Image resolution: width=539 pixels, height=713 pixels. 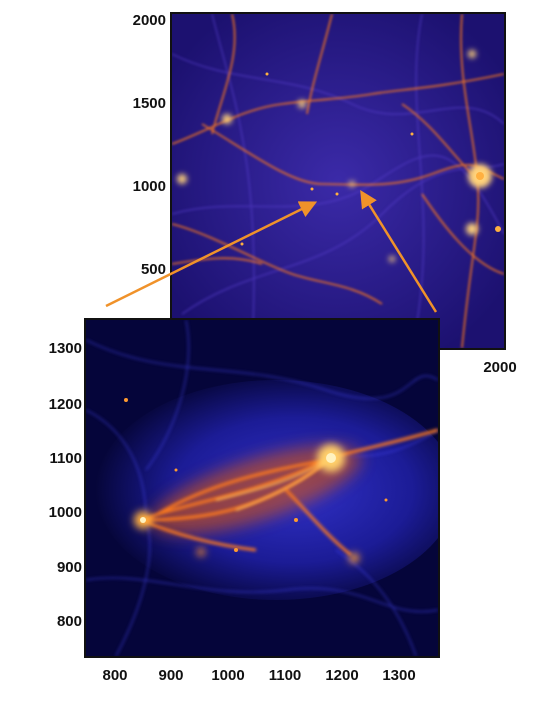 I want to click on zoom-x-tick: 800, so click(x=115, y=675).